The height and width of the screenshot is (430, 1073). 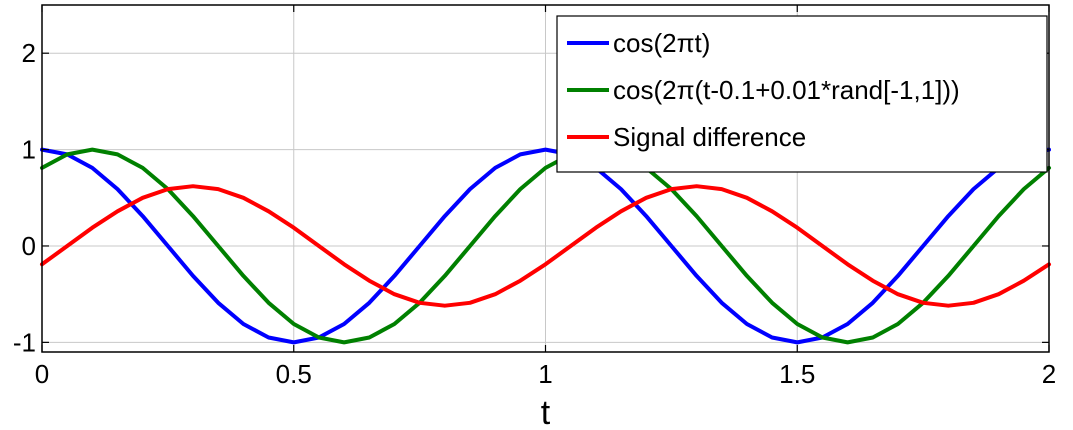 I want to click on legend-label-0: cos(2πt), so click(x=661, y=43).